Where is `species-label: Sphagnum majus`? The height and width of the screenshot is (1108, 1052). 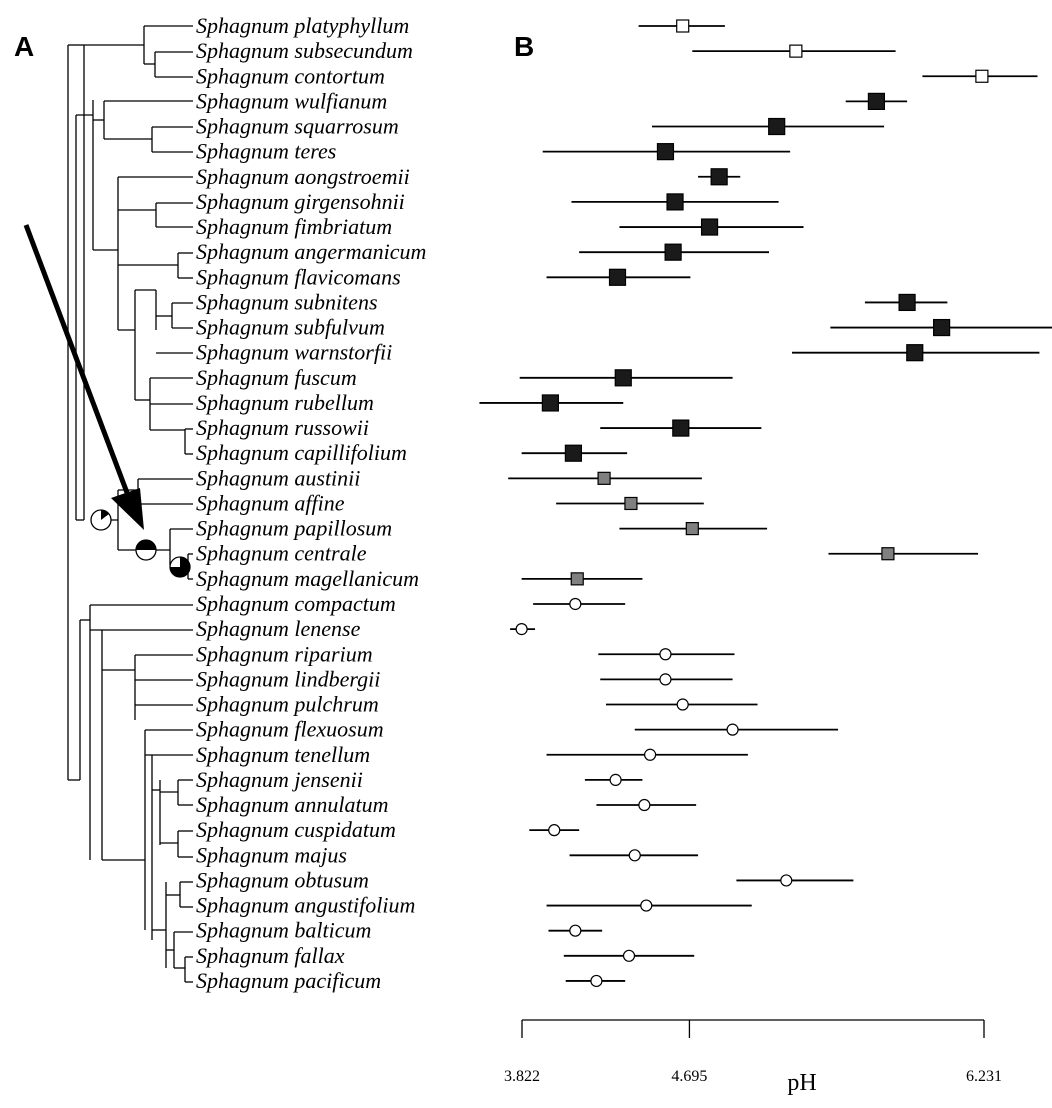 species-label: Sphagnum majus is located at coordinates (271, 854).